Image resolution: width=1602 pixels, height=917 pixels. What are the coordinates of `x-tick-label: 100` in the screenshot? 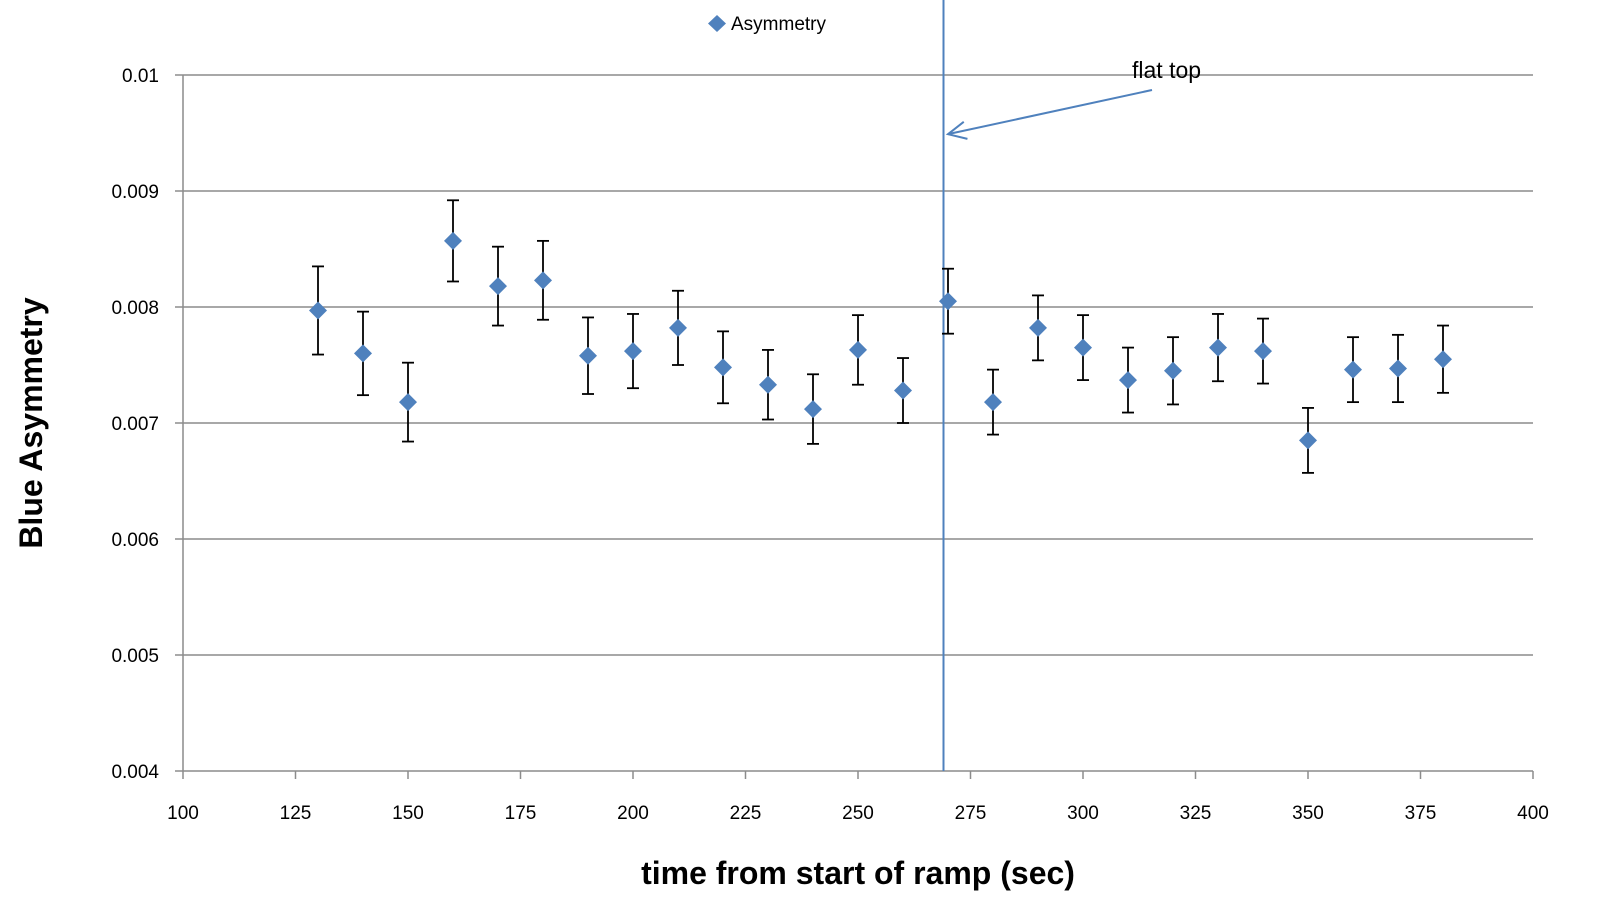 It's located at (183, 813).